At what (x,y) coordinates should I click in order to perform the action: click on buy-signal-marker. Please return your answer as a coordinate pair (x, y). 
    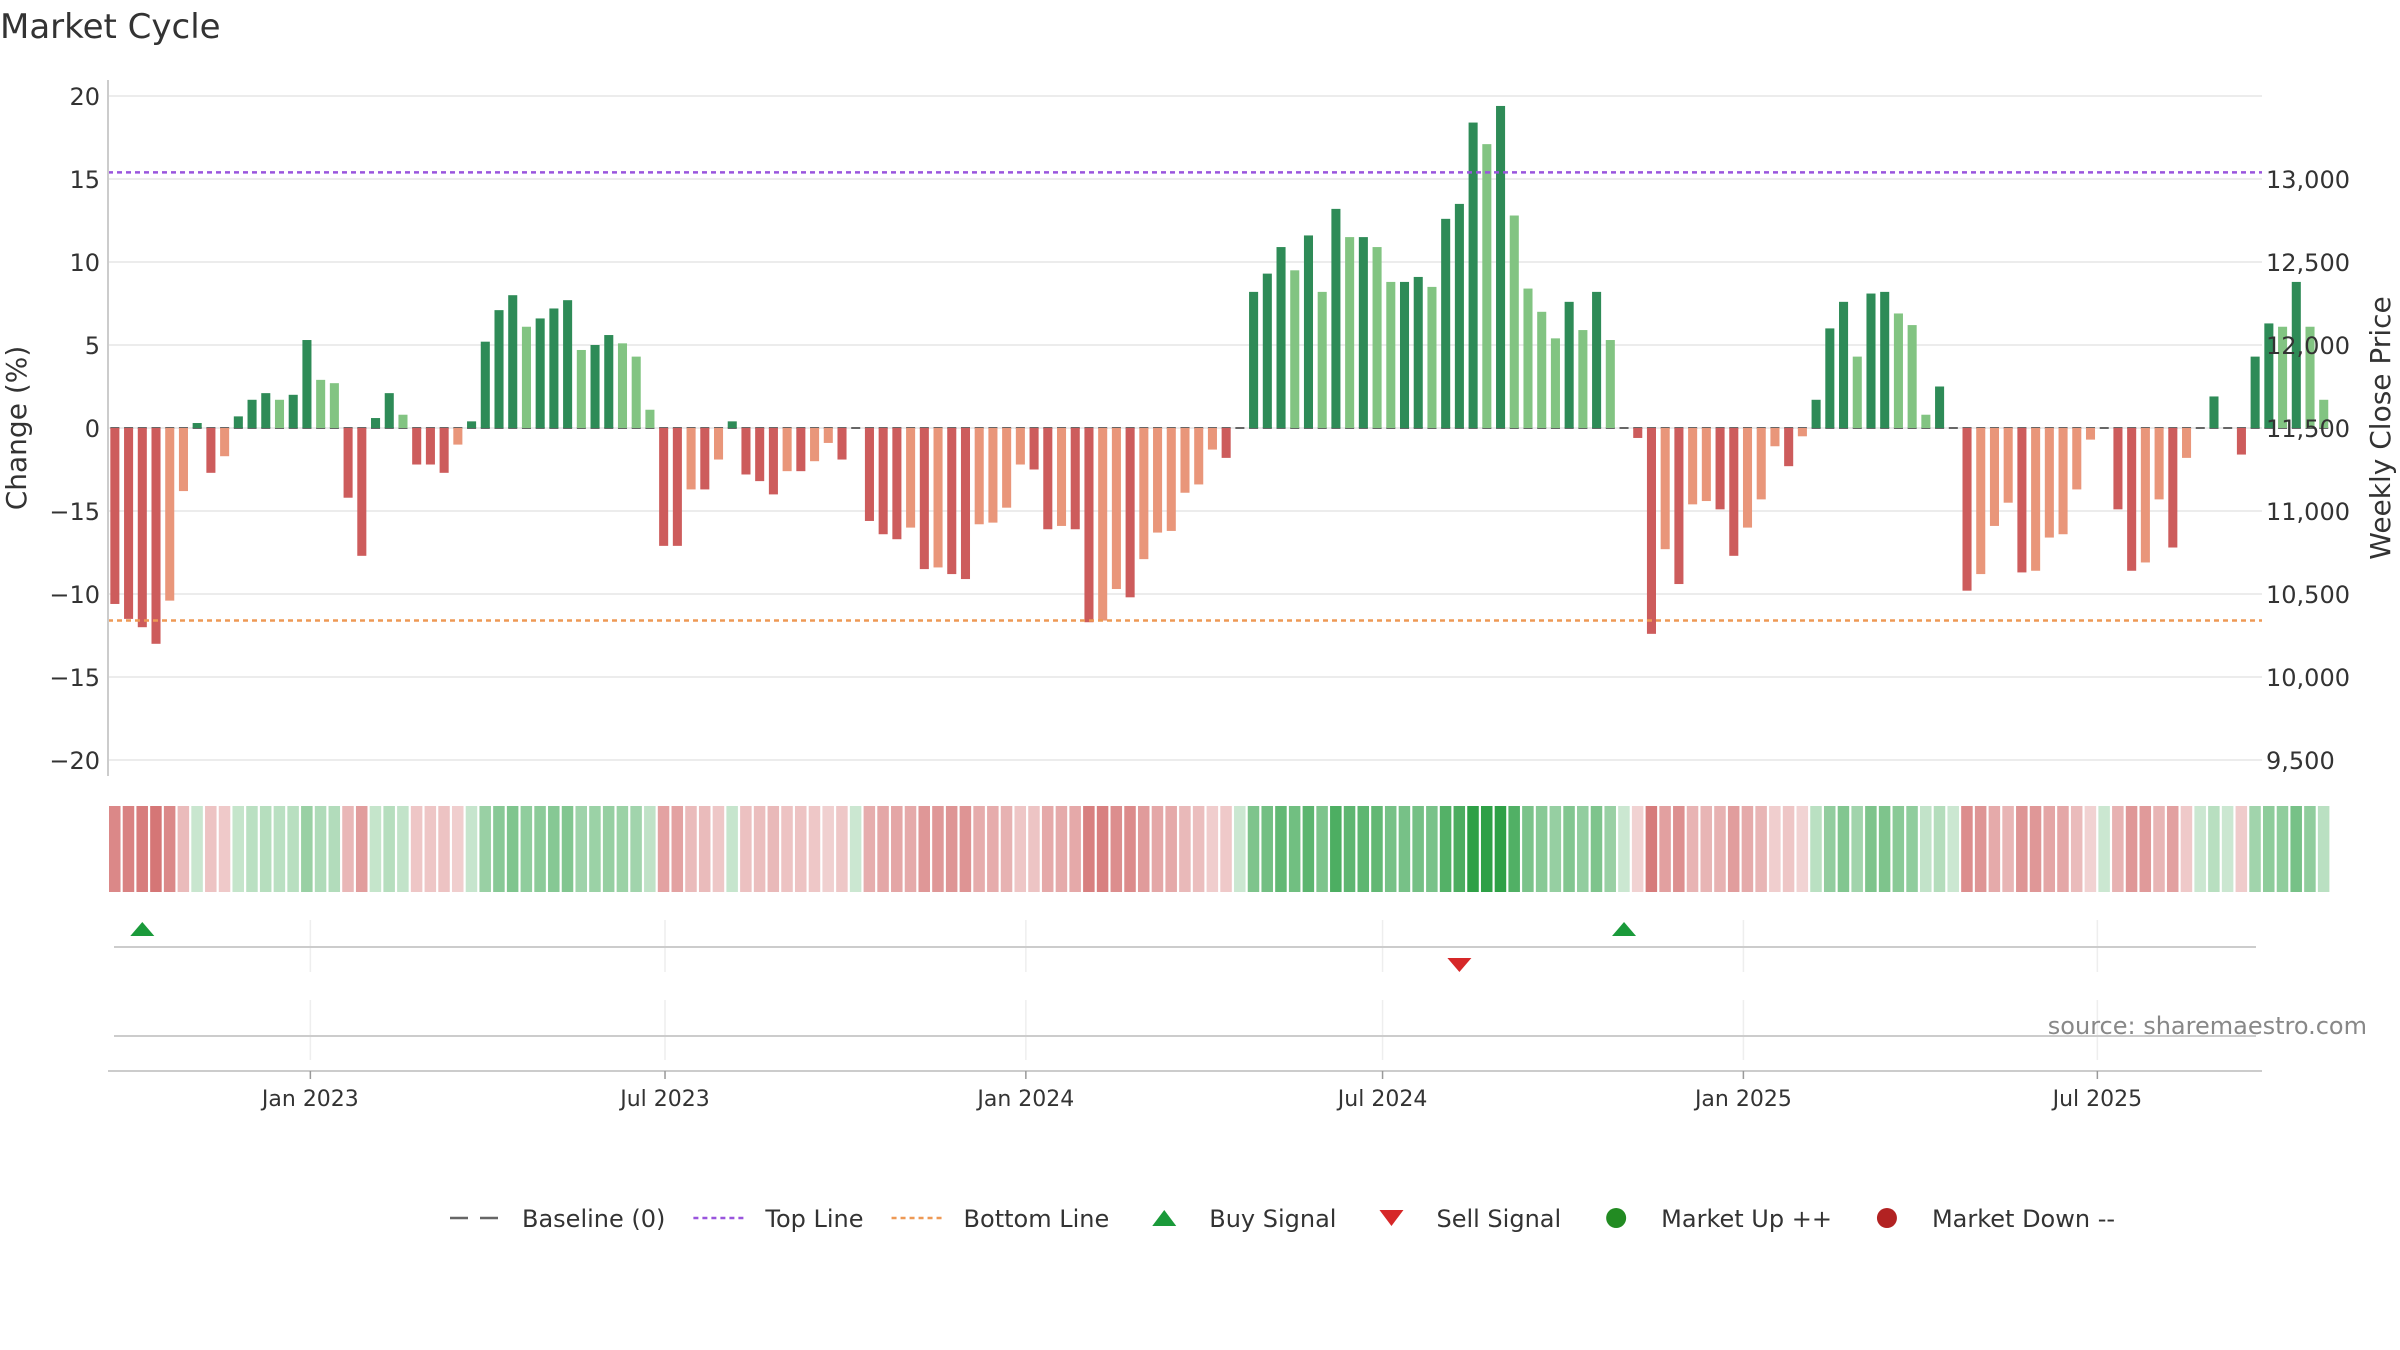
    Looking at the image, I should click on (1624, 929).